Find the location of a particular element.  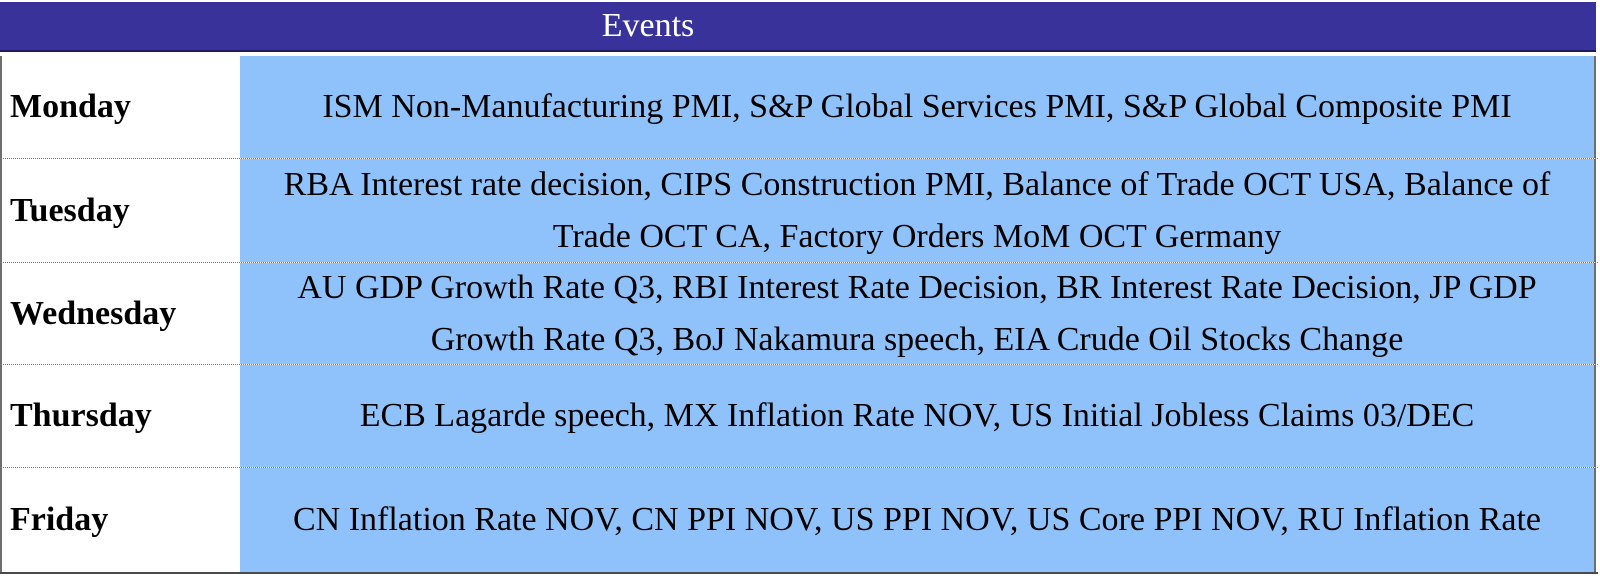

events-header-label: Events is located at coordinates (648, 25).